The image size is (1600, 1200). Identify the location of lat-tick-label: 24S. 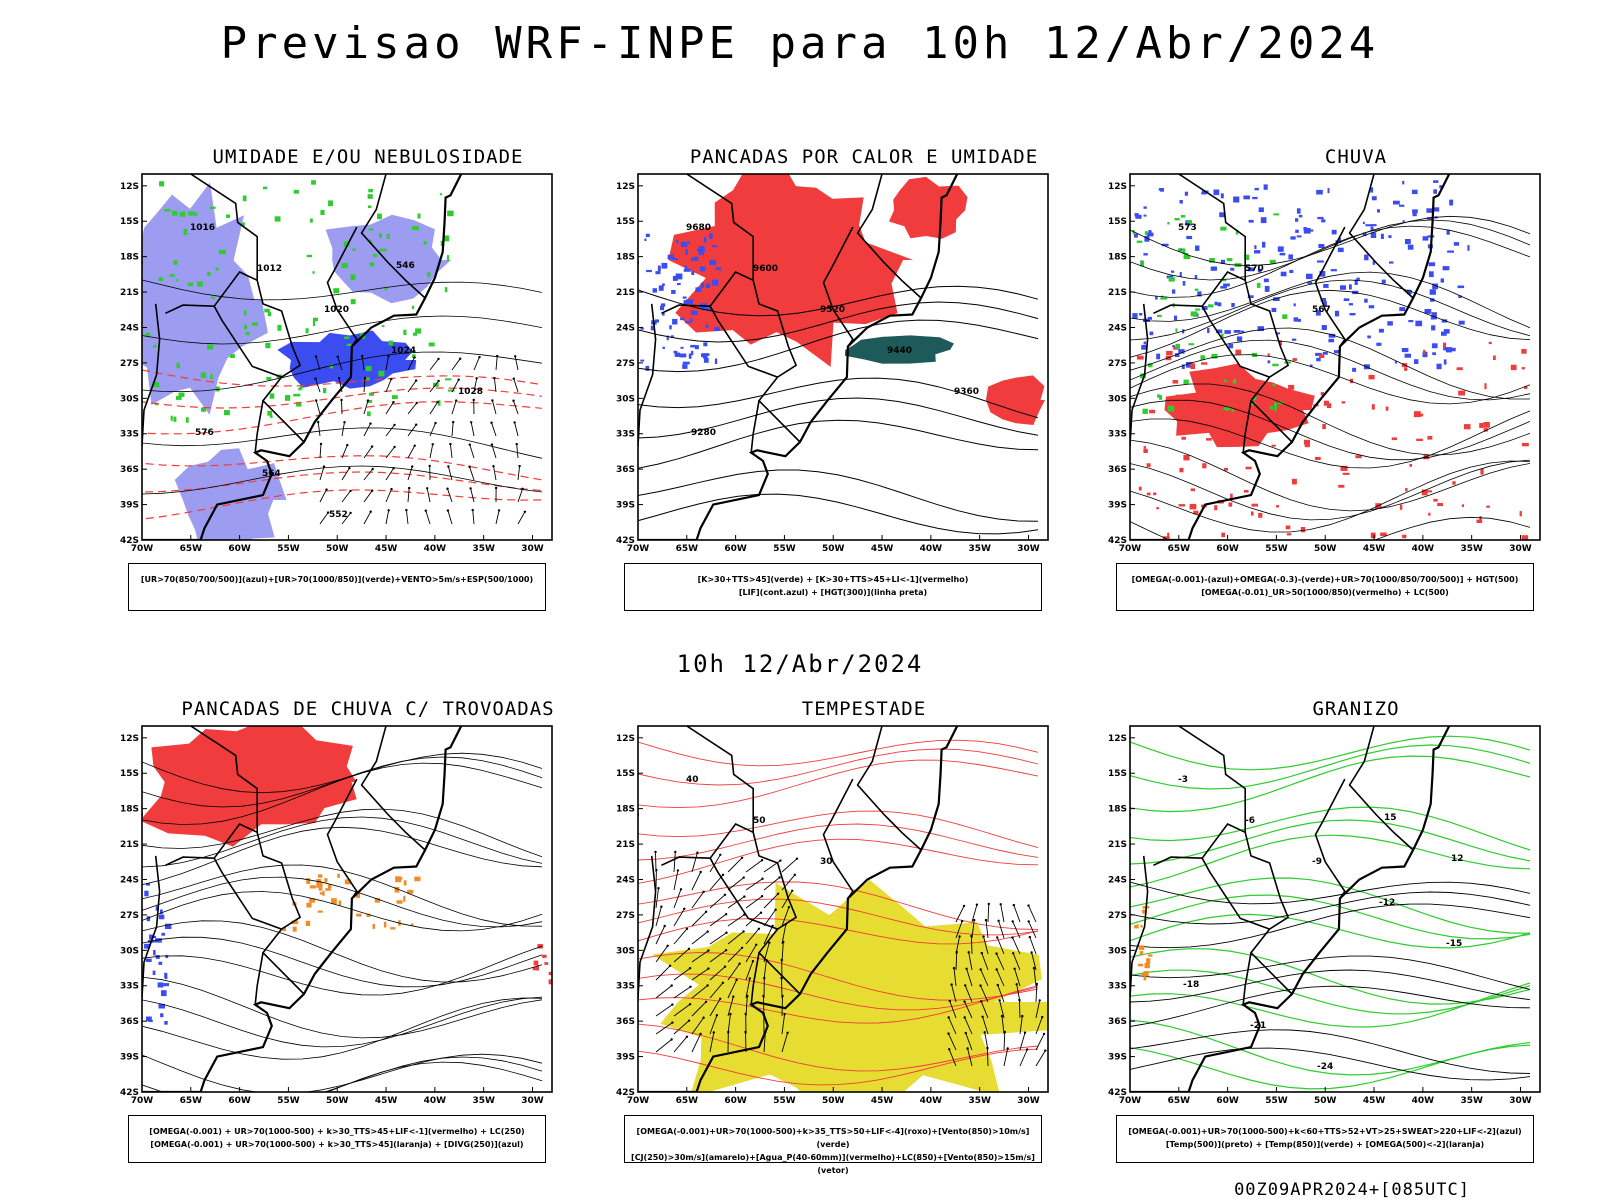
(129, 880).